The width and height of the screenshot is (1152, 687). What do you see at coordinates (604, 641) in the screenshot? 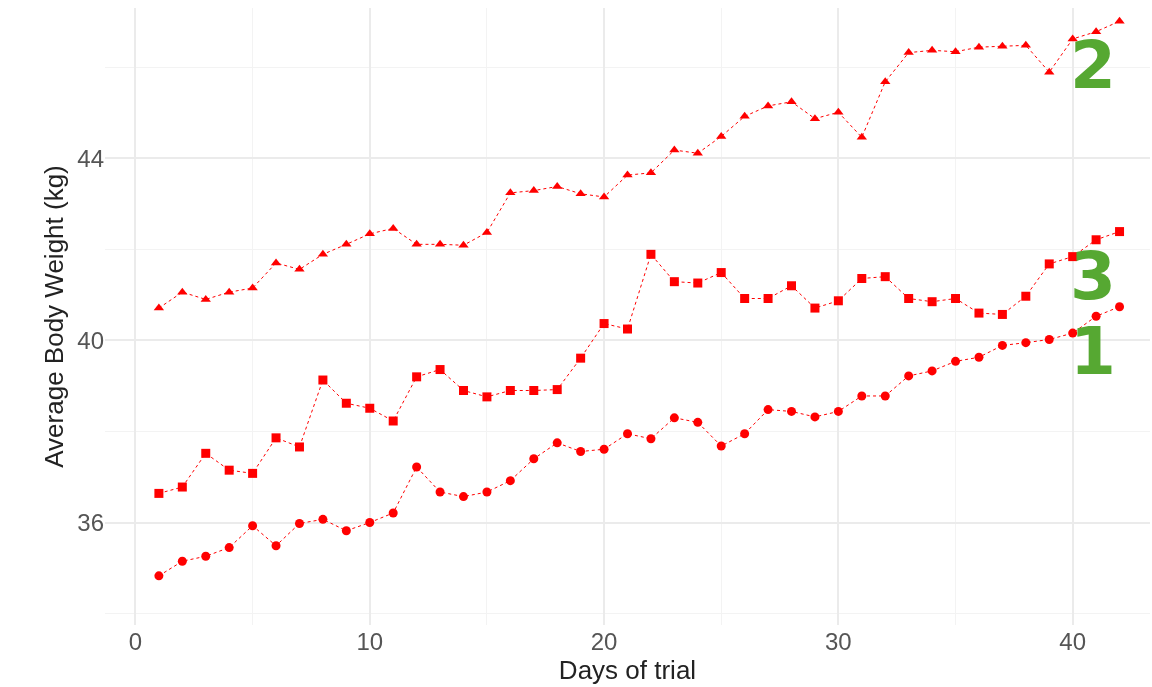
I see `x-tick-label: 20` at bounding box center [604, 641].